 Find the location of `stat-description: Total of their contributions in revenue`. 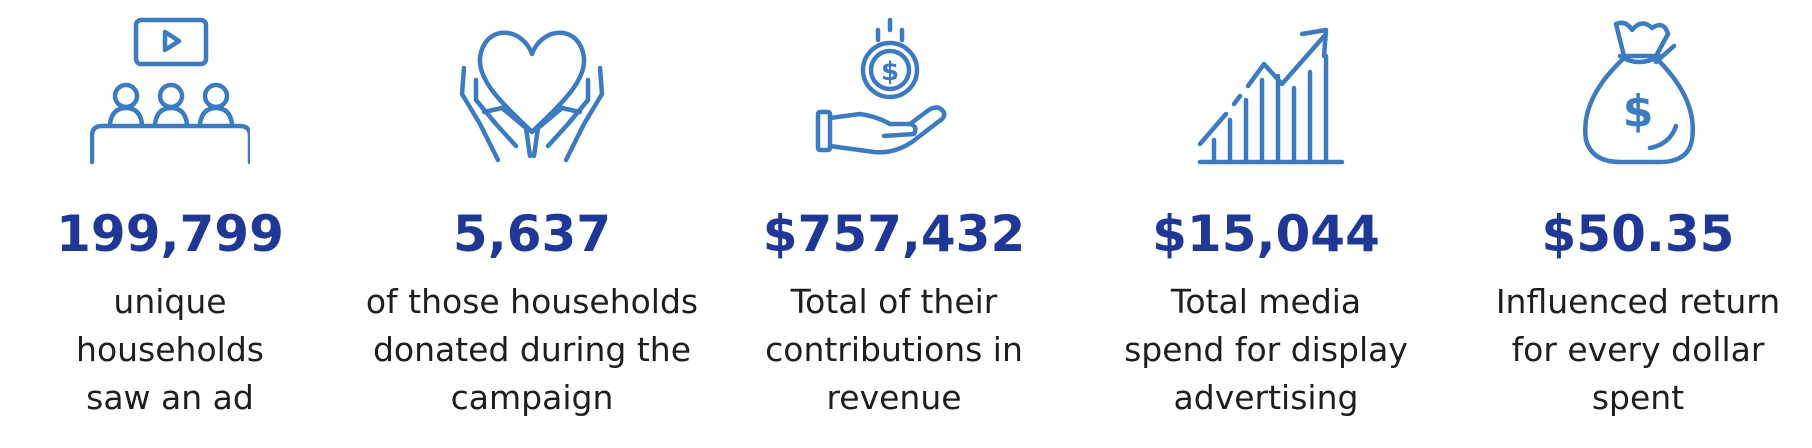

stat-description: Total of their contributions in revenue is located at coordinates (894, 350).